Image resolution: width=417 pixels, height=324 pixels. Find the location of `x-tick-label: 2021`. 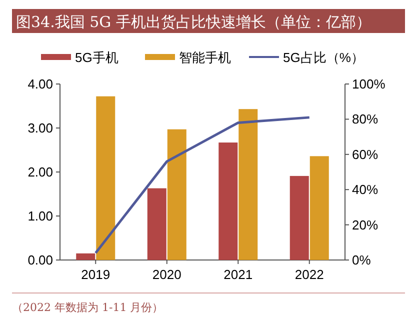

x-tick-label: 2021 is located at coordinates (238, 274).